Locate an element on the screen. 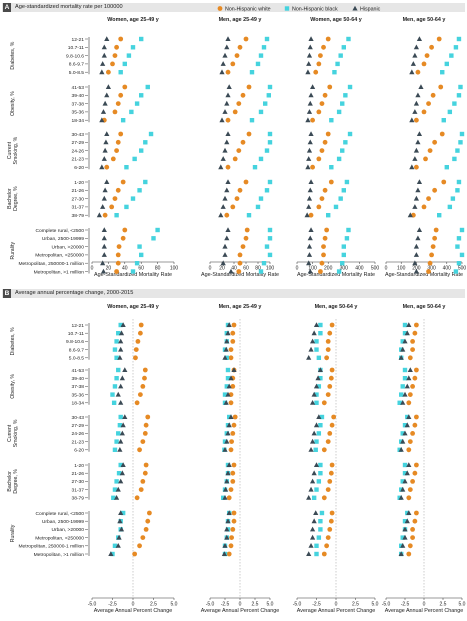 The image size is (467, 621). x-tick-label: -5.0 is located at coordinates (386, 605).